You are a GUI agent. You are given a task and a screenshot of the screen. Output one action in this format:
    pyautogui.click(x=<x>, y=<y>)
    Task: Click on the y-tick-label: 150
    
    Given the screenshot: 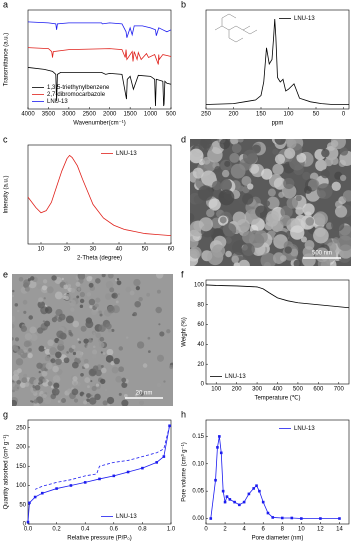 What is the action you would take?
    pyautogui.click(x=21, y=467)
    